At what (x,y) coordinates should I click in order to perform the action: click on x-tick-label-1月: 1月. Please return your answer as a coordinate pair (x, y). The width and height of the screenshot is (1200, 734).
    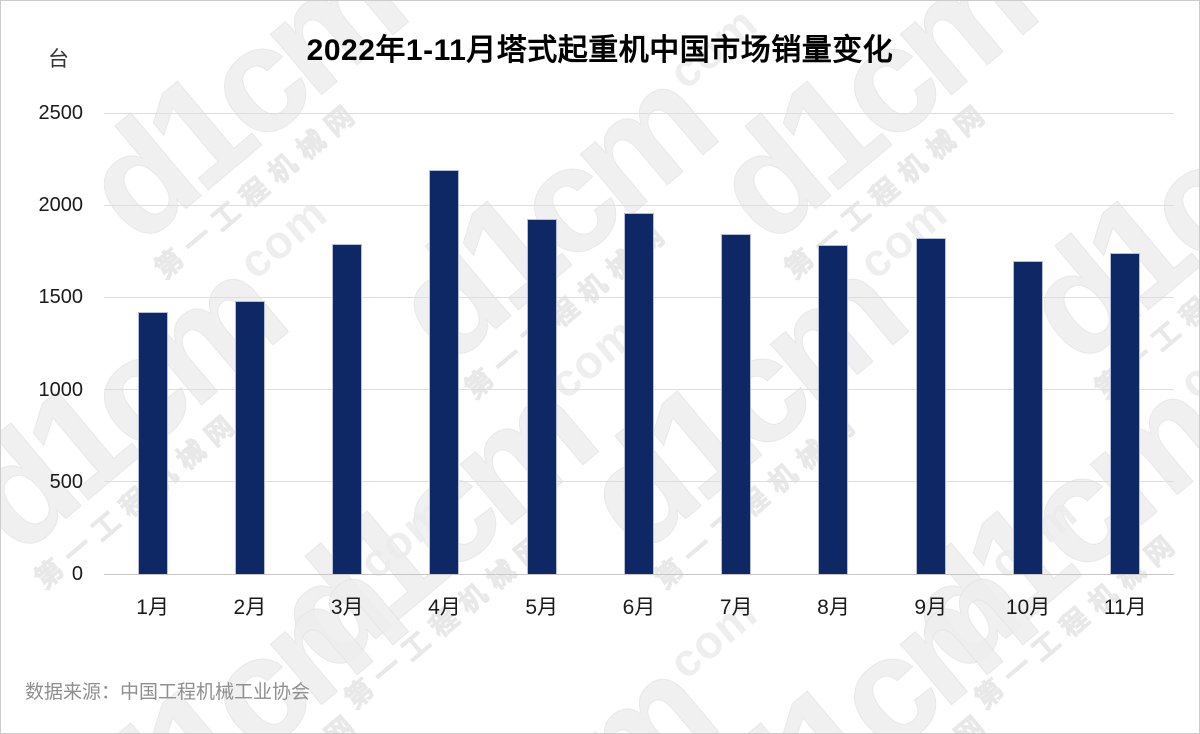
    Looking at the image, I should click on (152, 607).